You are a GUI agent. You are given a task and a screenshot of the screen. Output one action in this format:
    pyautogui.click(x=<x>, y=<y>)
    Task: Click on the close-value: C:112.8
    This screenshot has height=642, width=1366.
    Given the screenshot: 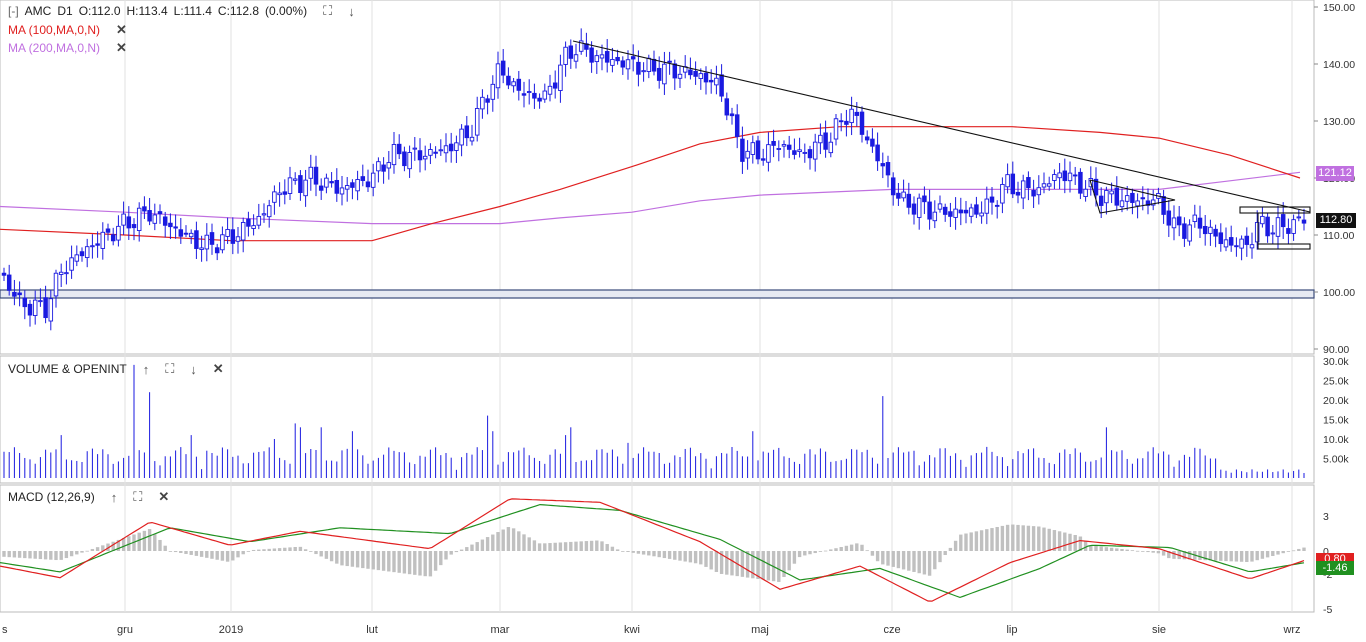 What is the action you would take?
    pyautogui.click(x=238, y=11)
    